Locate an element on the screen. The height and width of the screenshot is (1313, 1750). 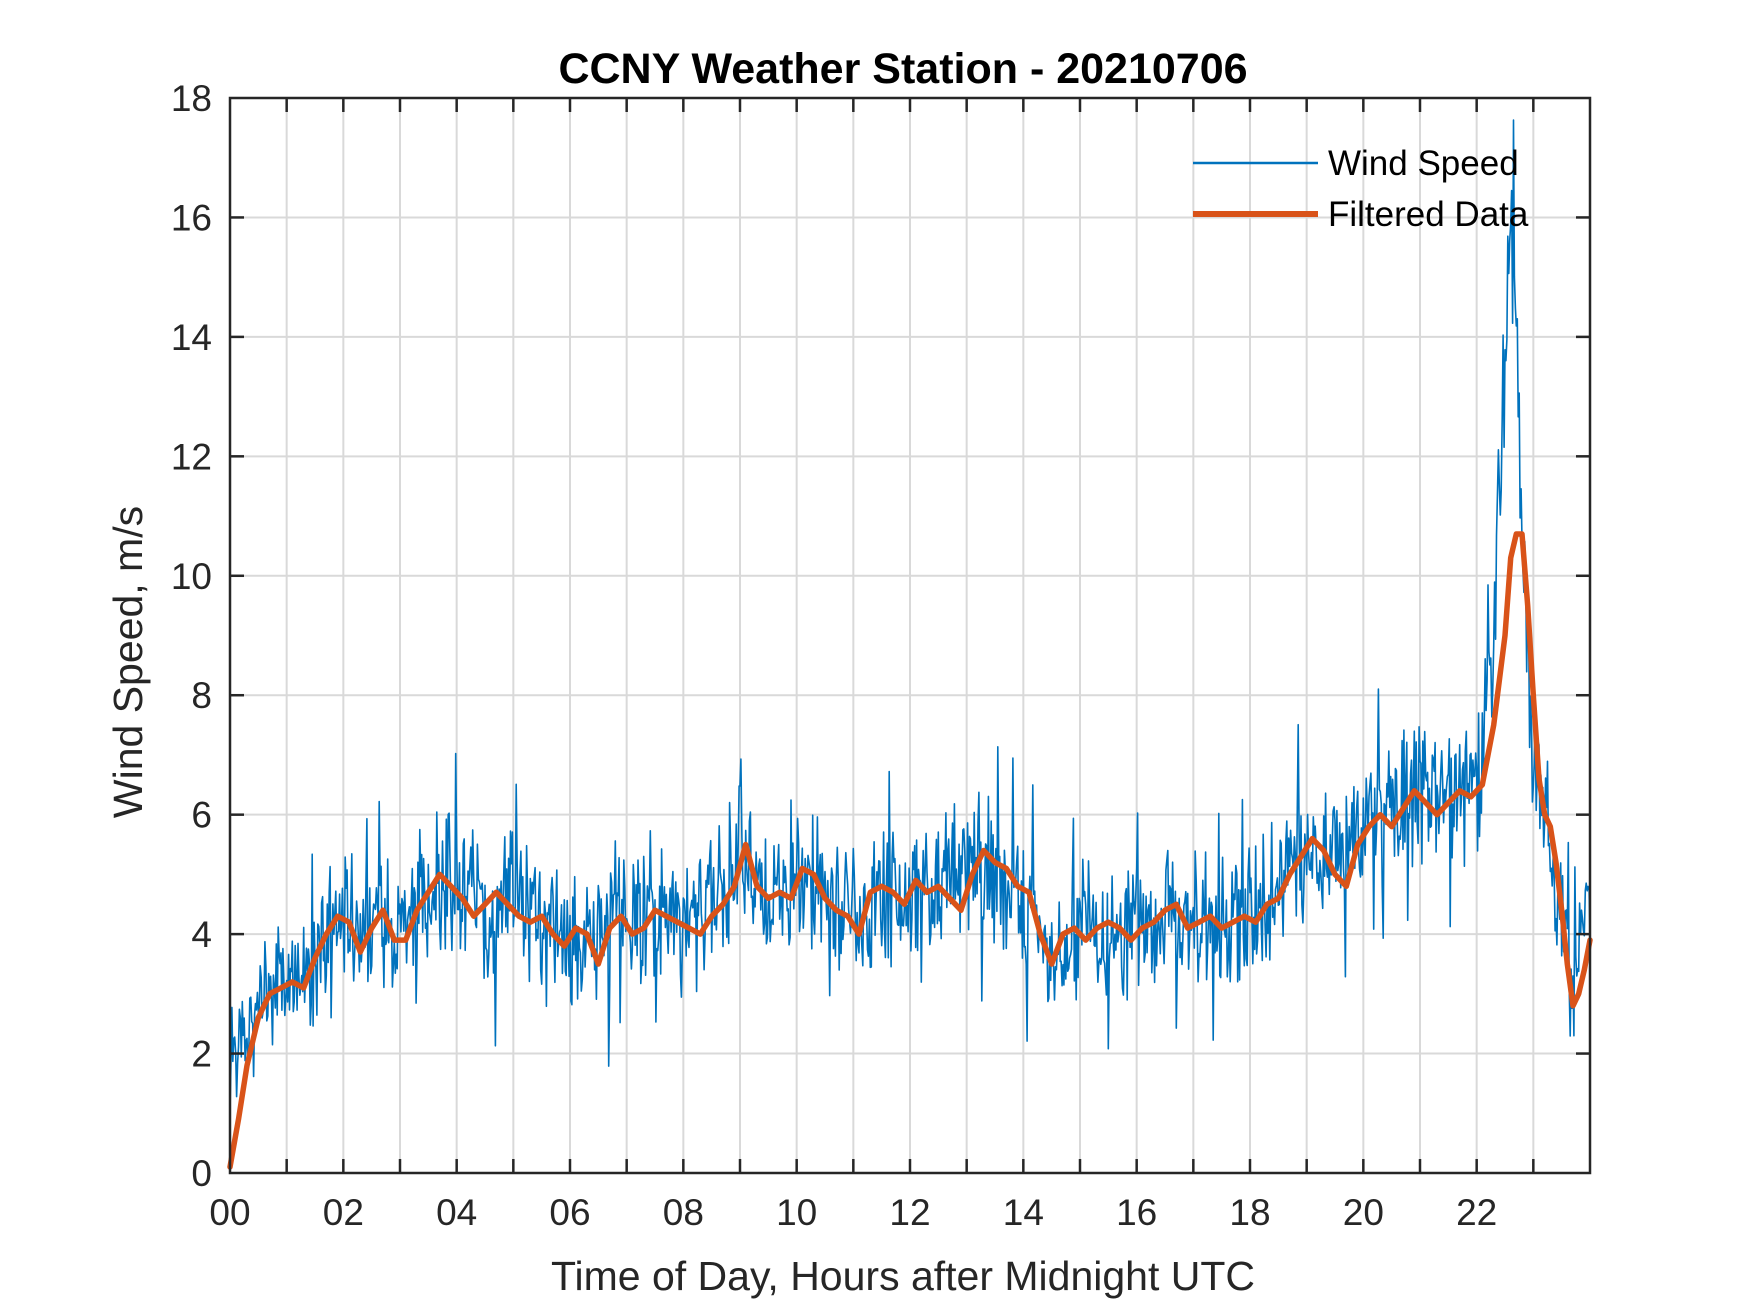
y-tick-label: 2 is located at coordinates (201, 1054).